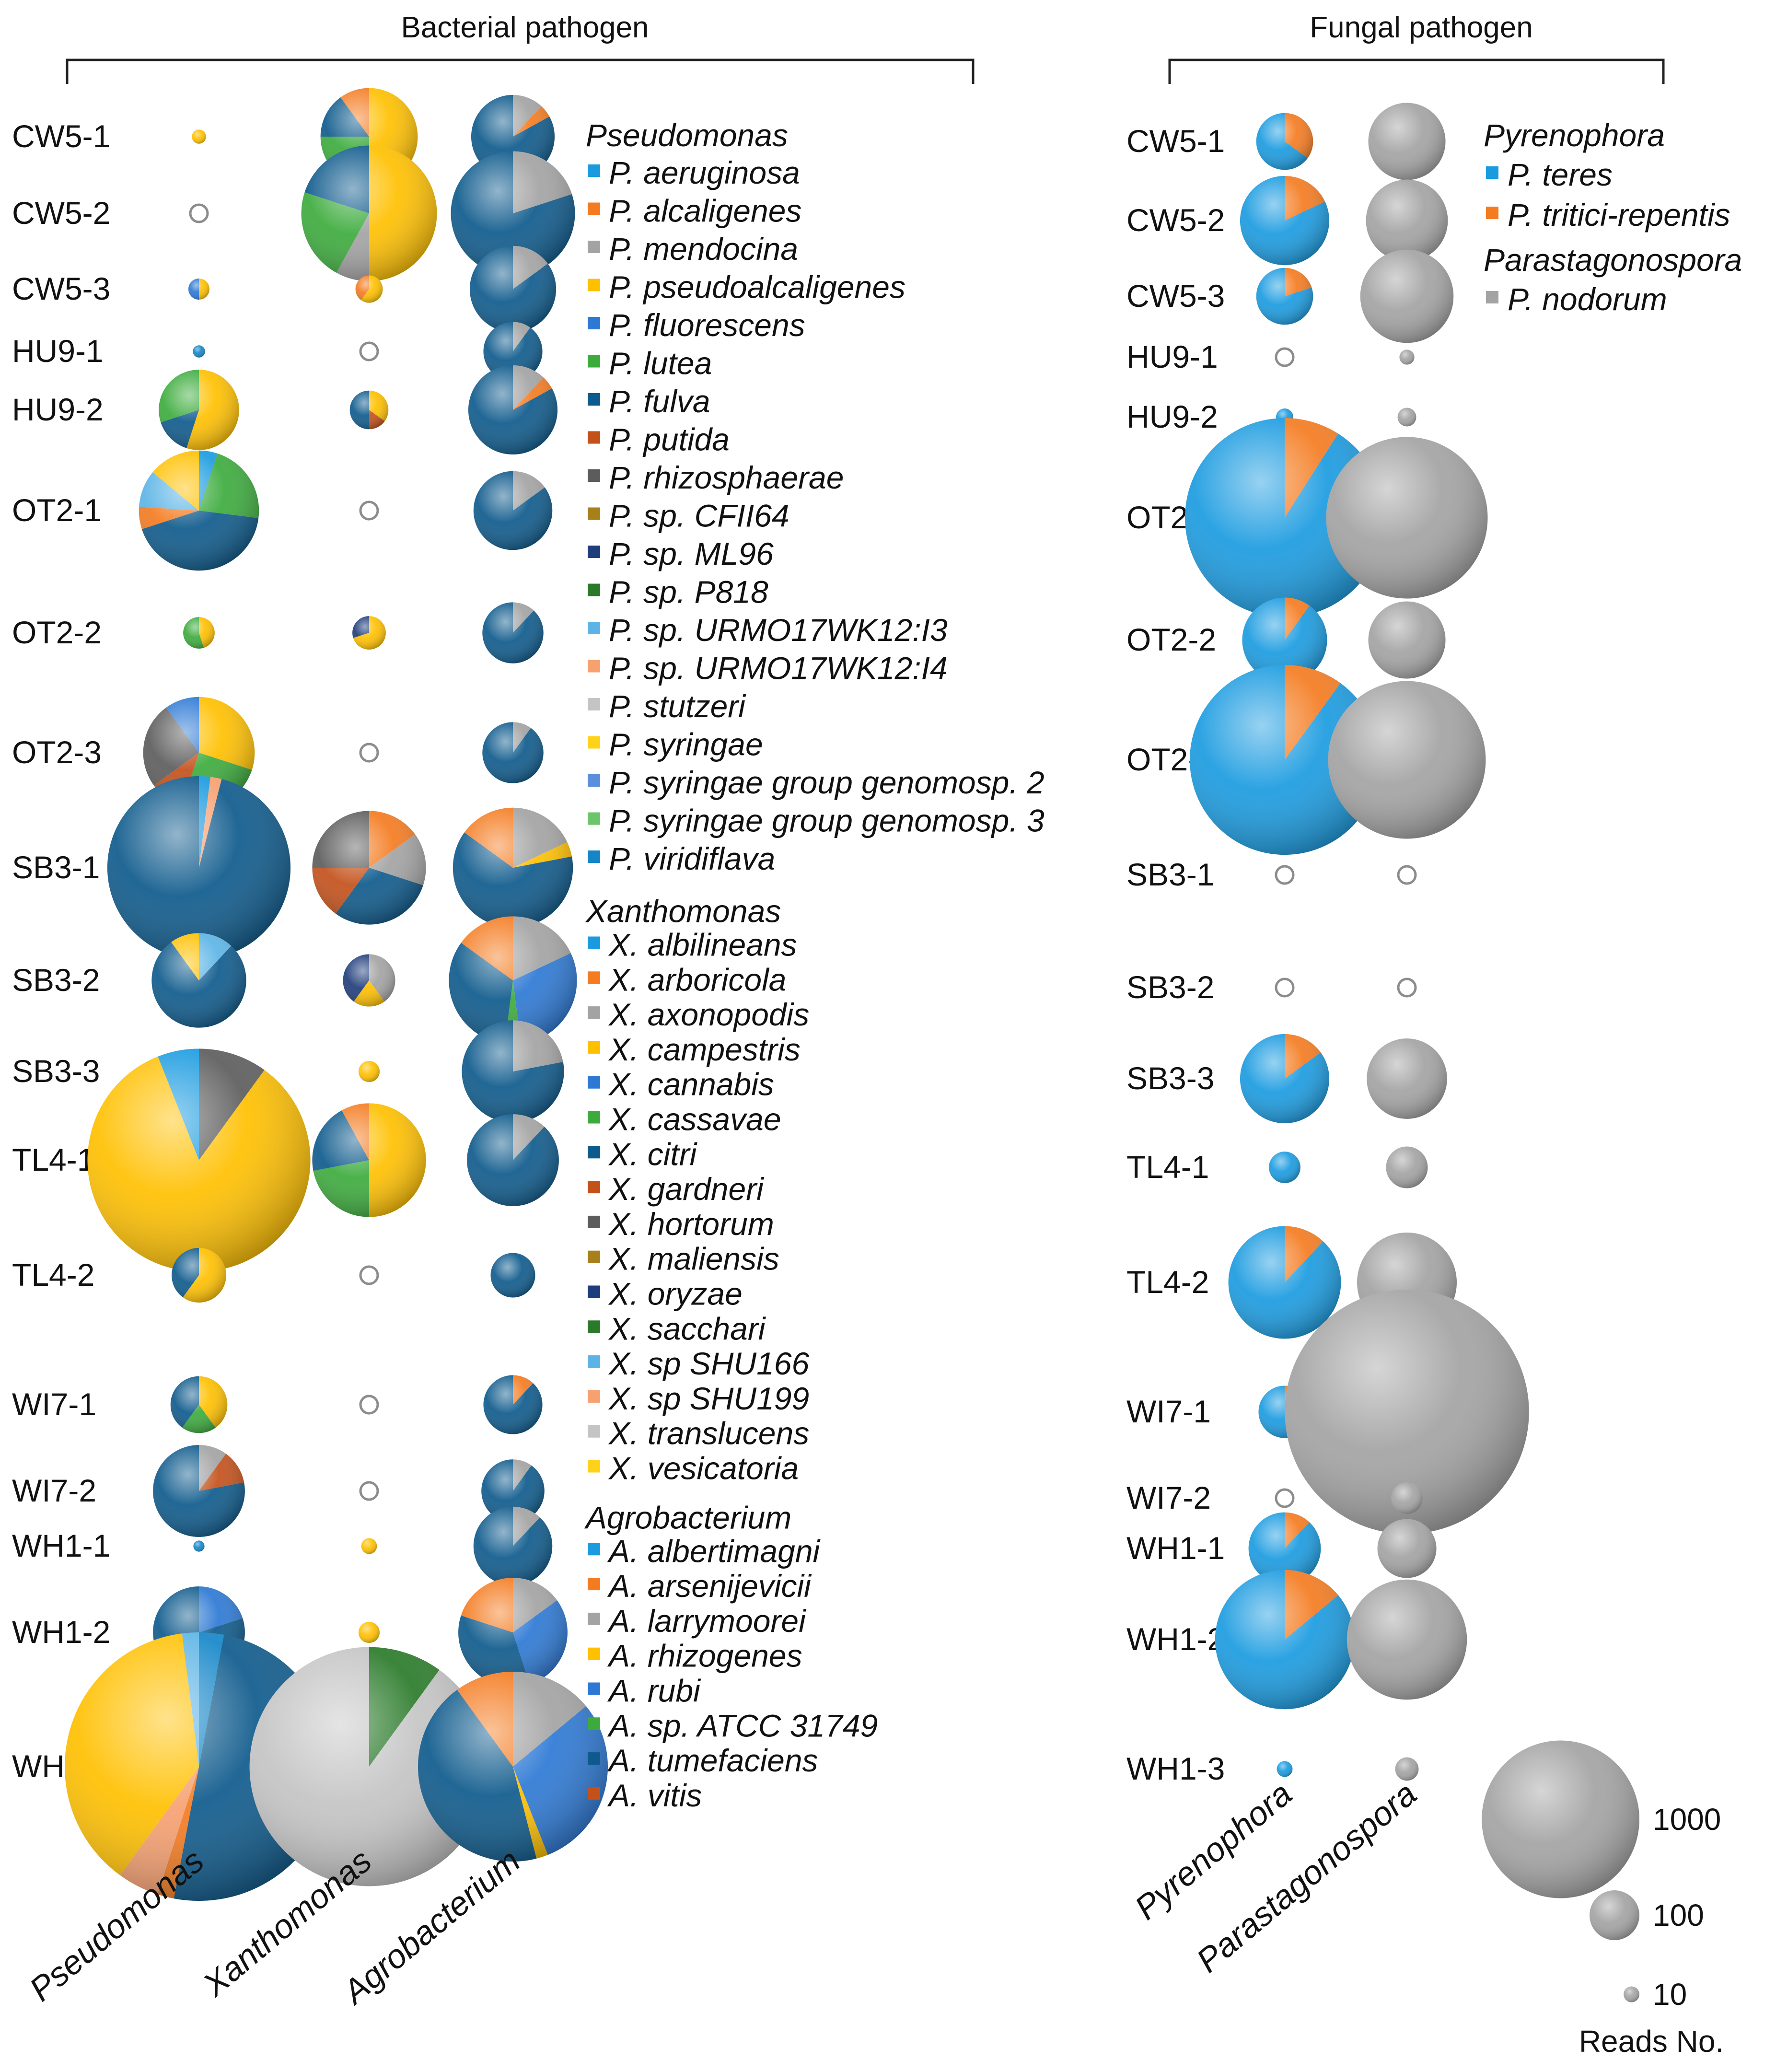 The width and height of the screenshot is (1776, 2072). What do you see at coordinates (520, 48) in the screenshot?
I see `bacterial-header: Bacterial pathogen` at bounding box center [520, 48].